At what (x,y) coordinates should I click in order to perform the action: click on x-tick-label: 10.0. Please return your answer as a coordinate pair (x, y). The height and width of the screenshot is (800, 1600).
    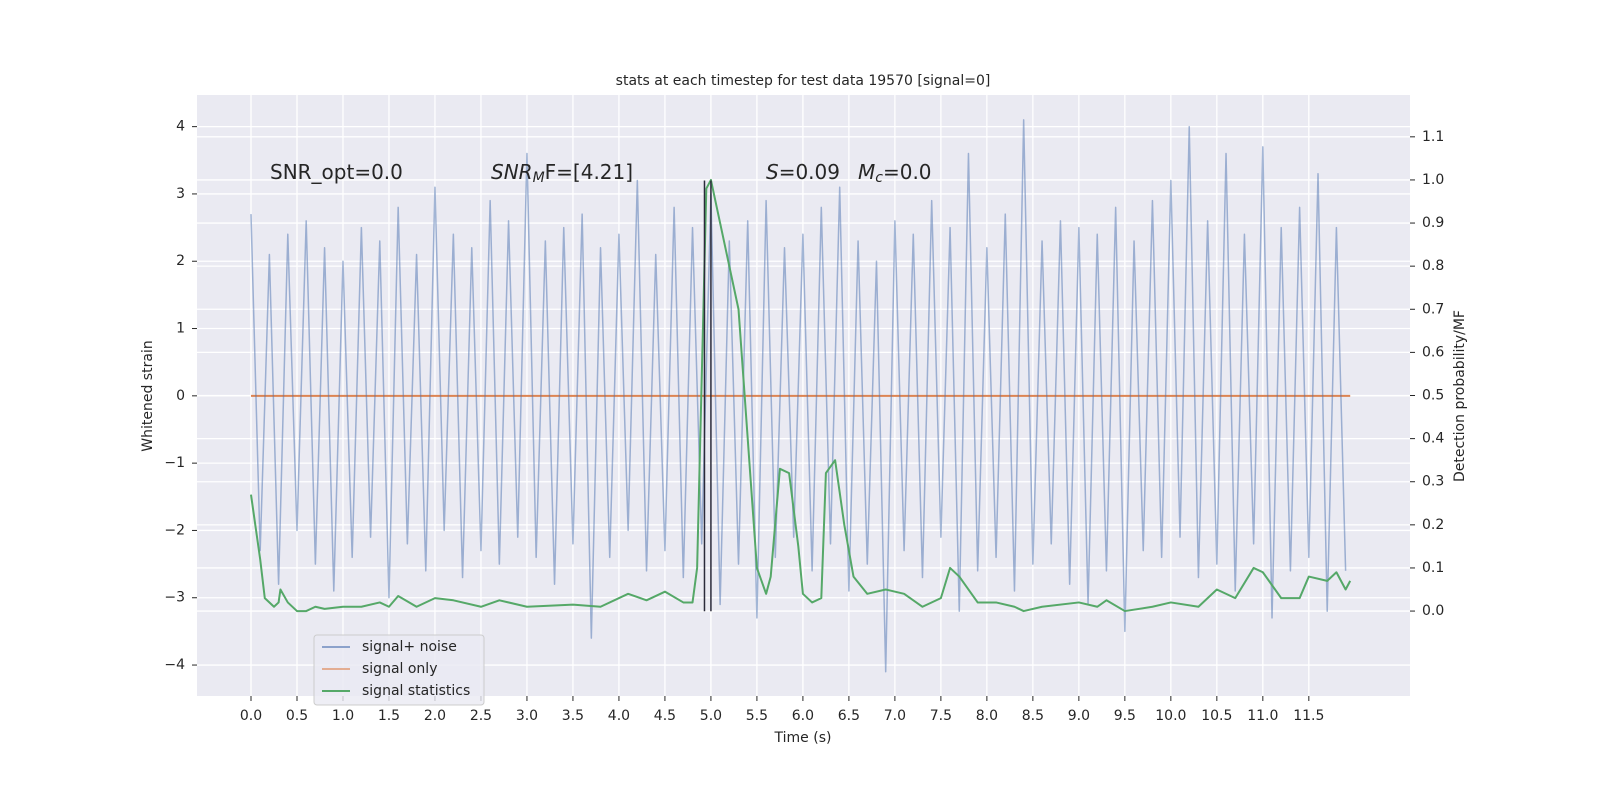
    Looking at the image, I should click on (1170, 716).